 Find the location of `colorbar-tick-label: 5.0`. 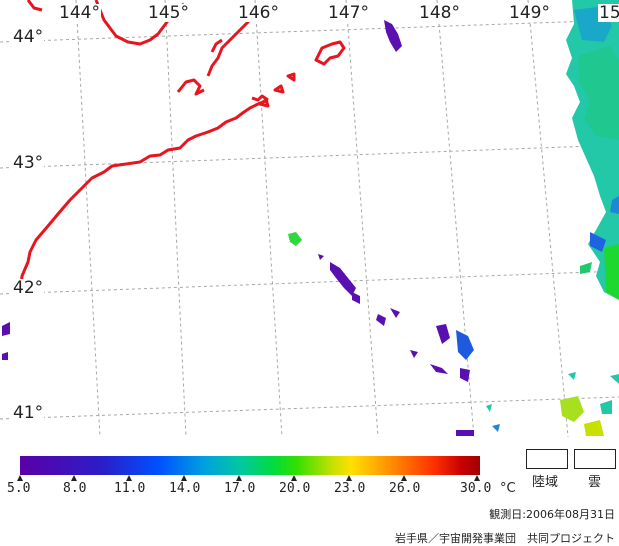

colorbar-tick-label: 5.0 is located at coordinates (19, 488).